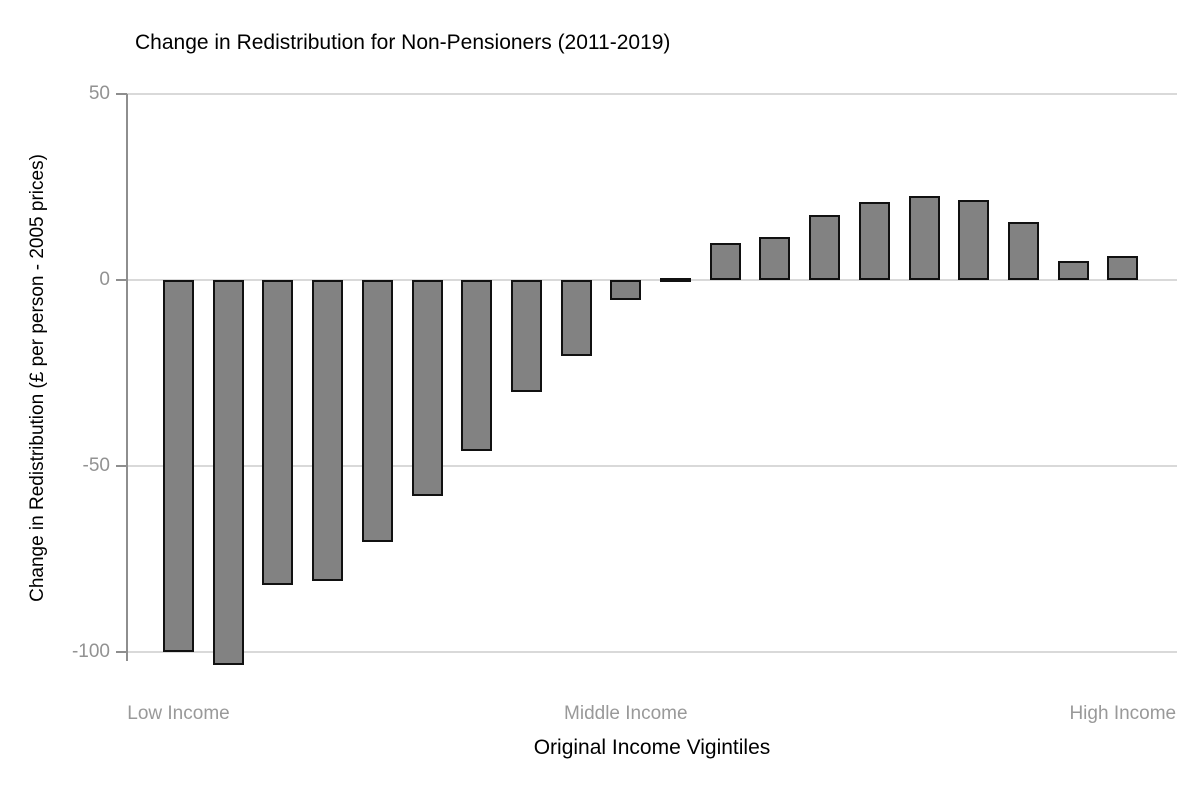 The height and width of the screenshot is (800, 1200). Describe the element at coordinates (90, 651) in the screenshot. I see `y-tick-label--100: -100` at that location.